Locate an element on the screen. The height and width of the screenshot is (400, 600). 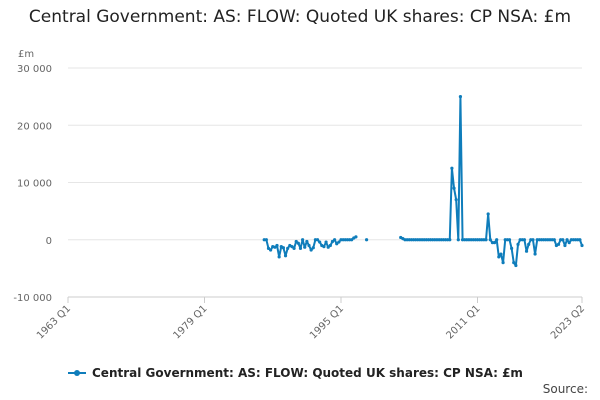
x-tick-label: 1979 Q1 is located at coordinates (191, 322).